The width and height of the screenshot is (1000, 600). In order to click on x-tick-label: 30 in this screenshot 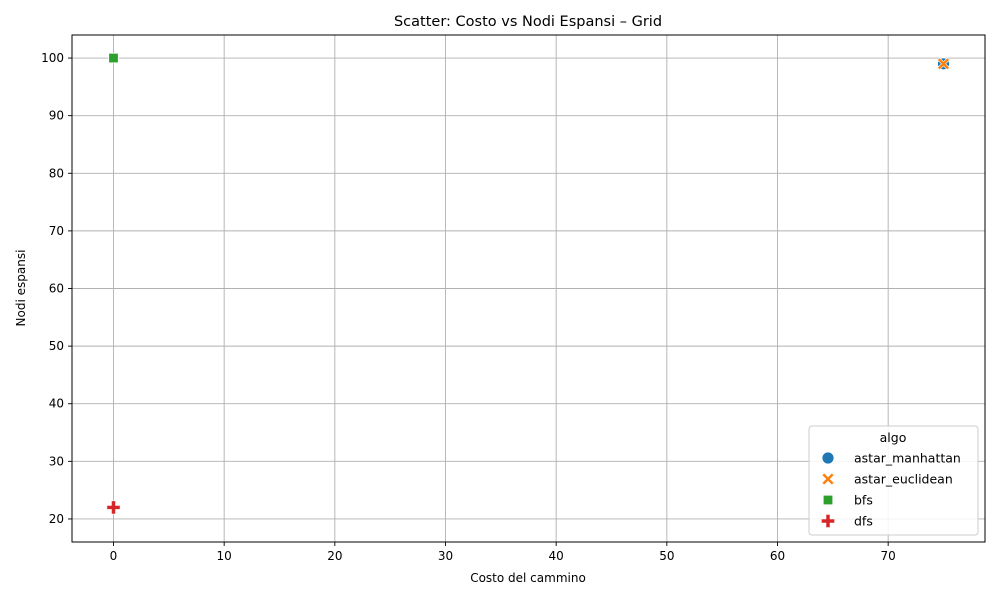, I will do `click(445, 556)`.